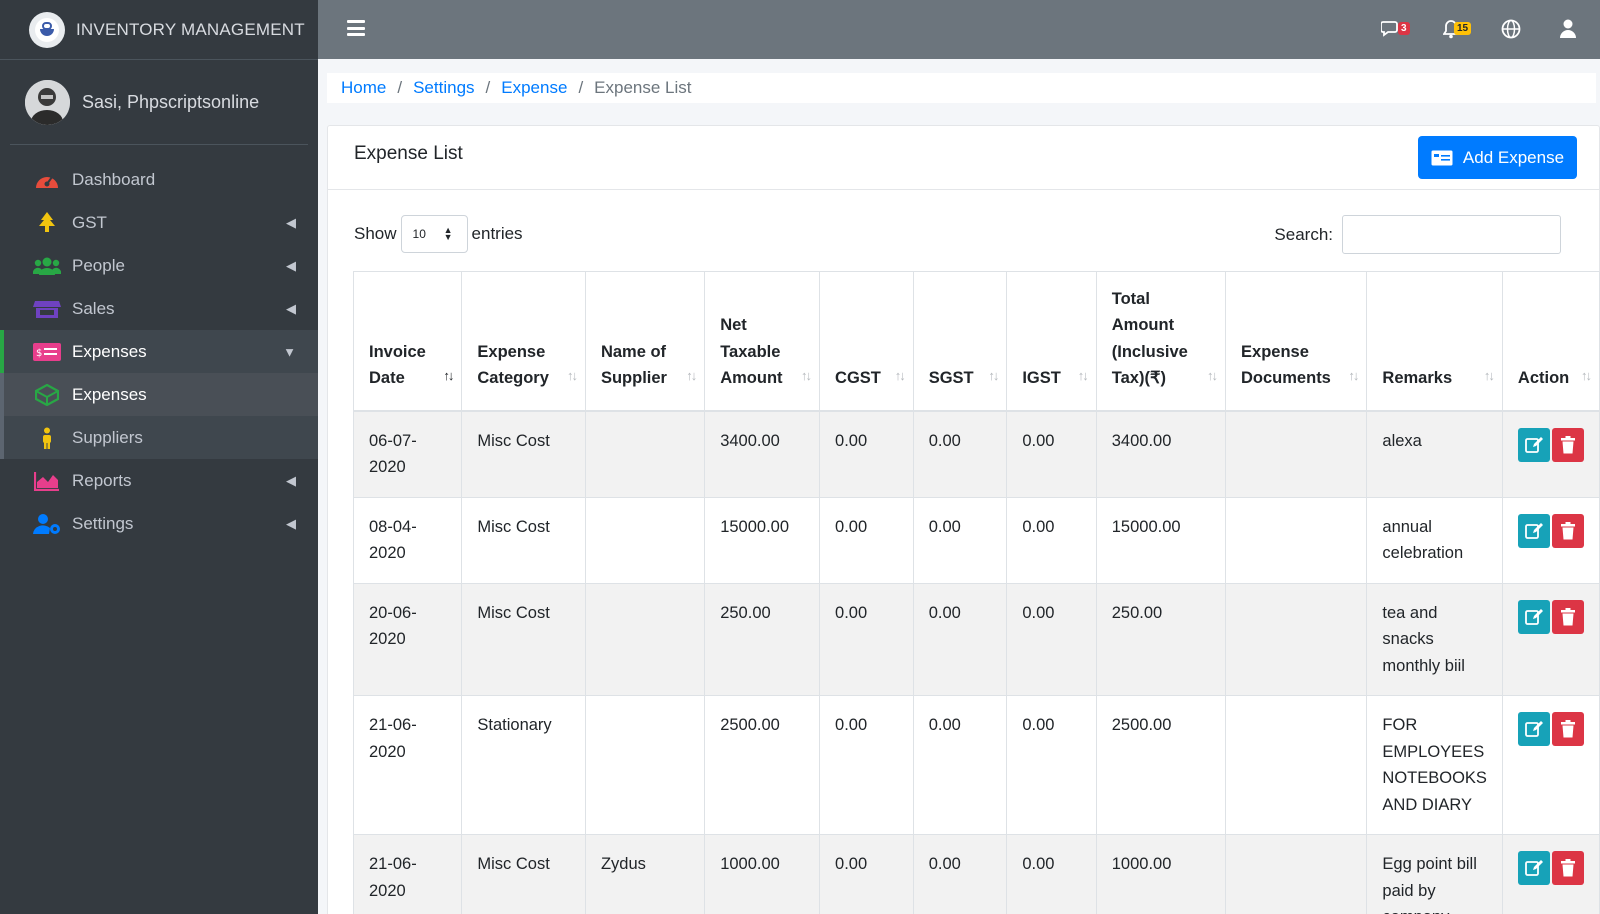  Describe the element at coordinates (356, 28) in the screenshot. I see `menu-toggle-icon` at that location.